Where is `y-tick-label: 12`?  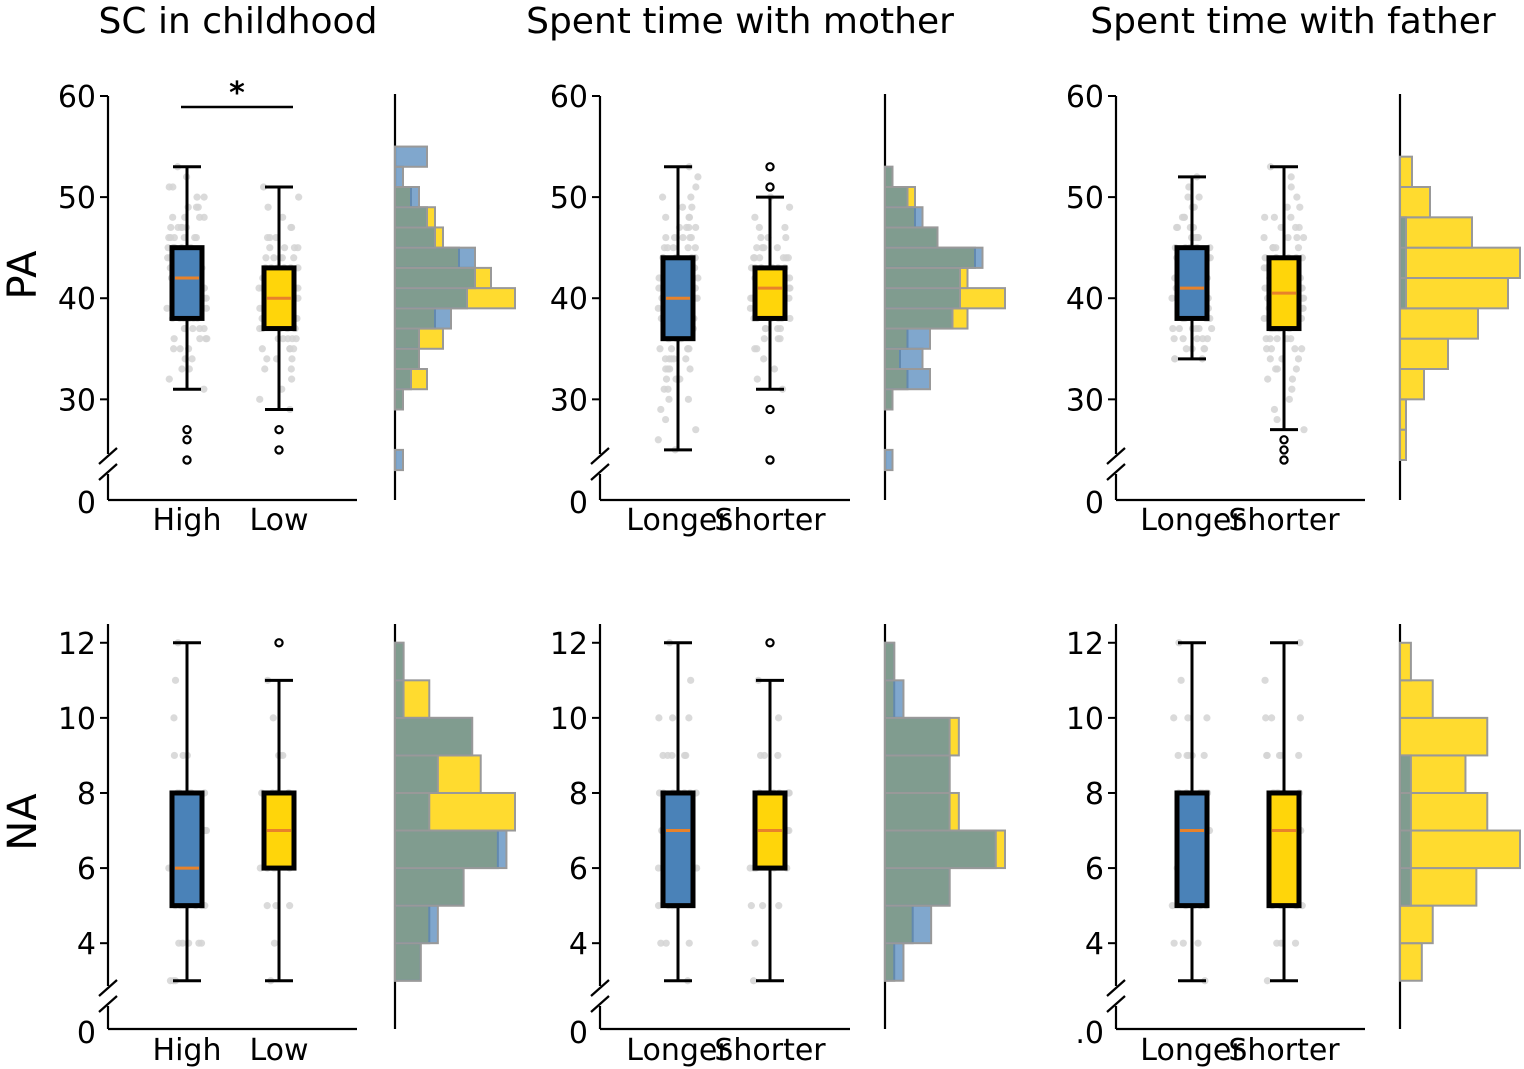
y-tick-label: 12 is located at coordinates (569, 644).